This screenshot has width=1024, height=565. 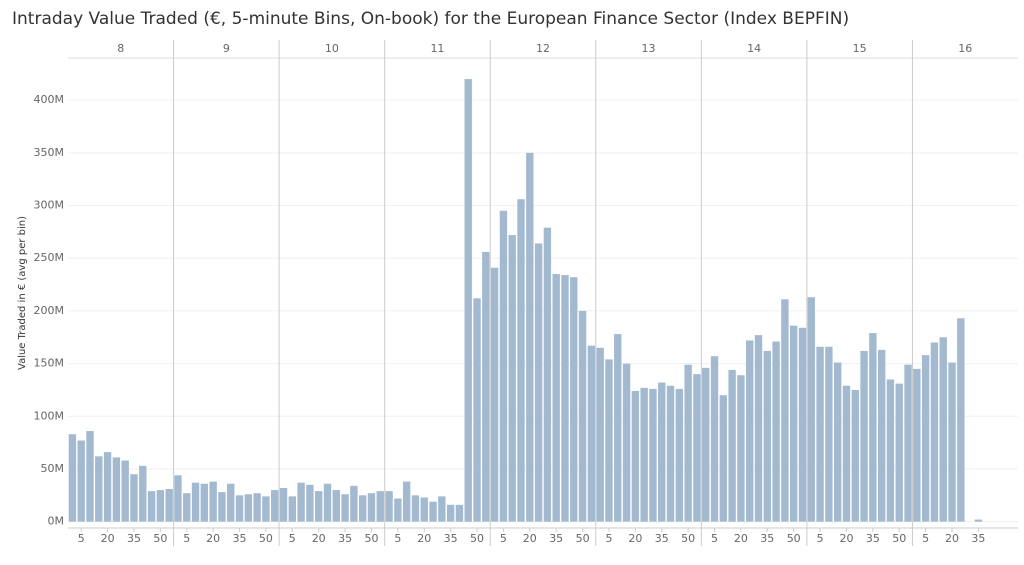 What do you see at coordinates (49, 205) in the screenshot?
I see `y-tick-label: 300M` at bounding box center [49, 205].